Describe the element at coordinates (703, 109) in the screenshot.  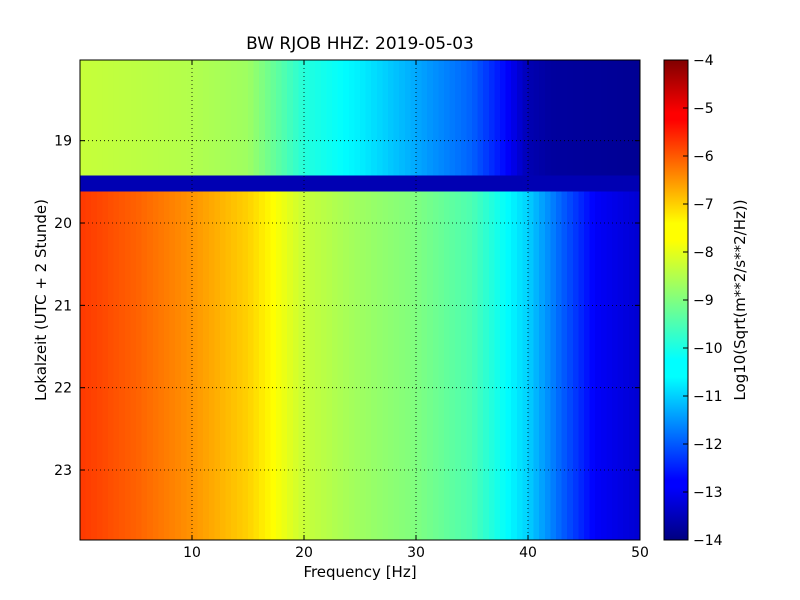
I see `colorbar-tick-label: −5` at that location.